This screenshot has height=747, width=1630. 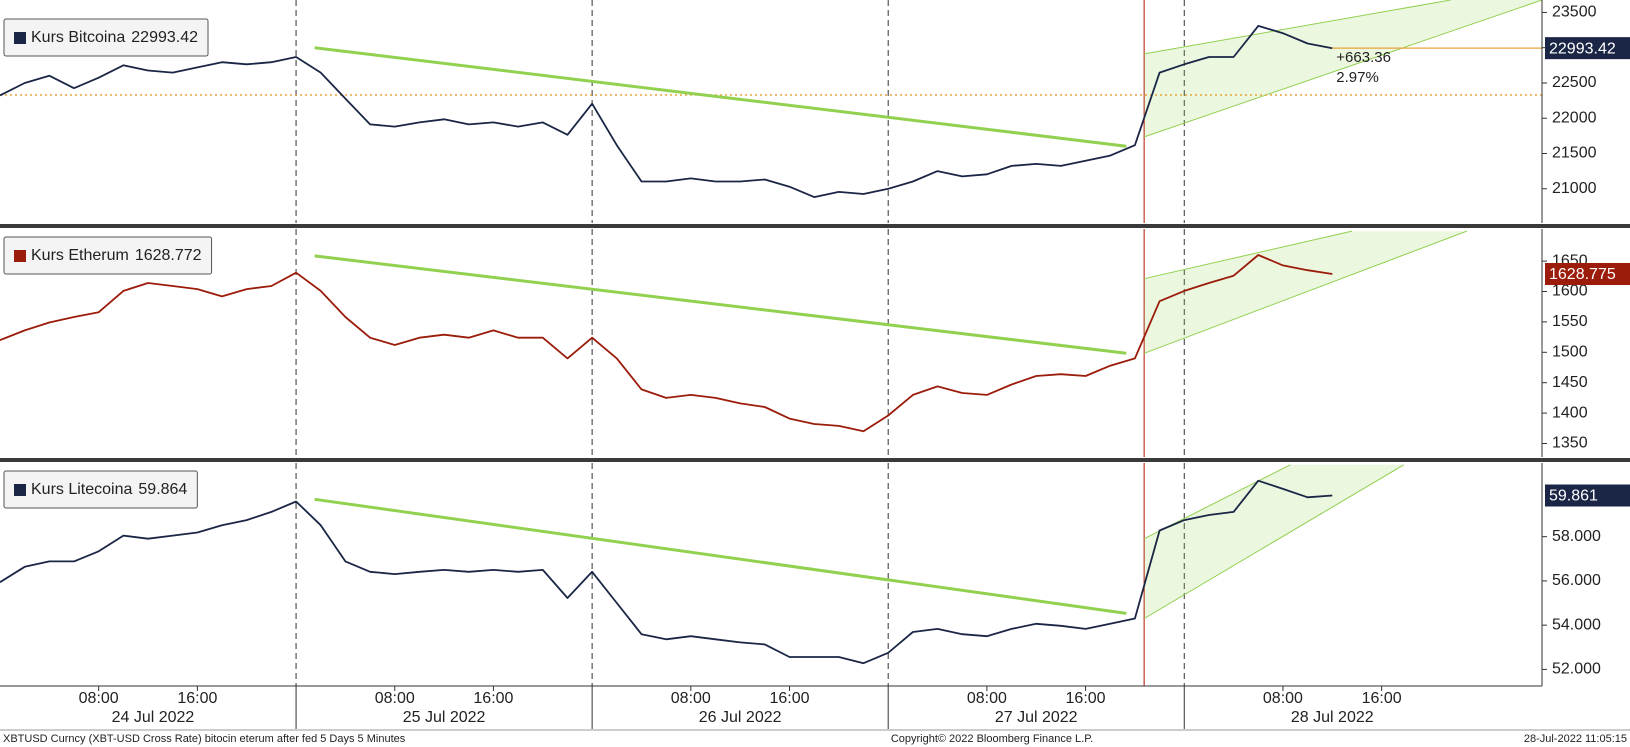 I want to click on y-tick-label: 52.000, so click(x=1576, y=669).